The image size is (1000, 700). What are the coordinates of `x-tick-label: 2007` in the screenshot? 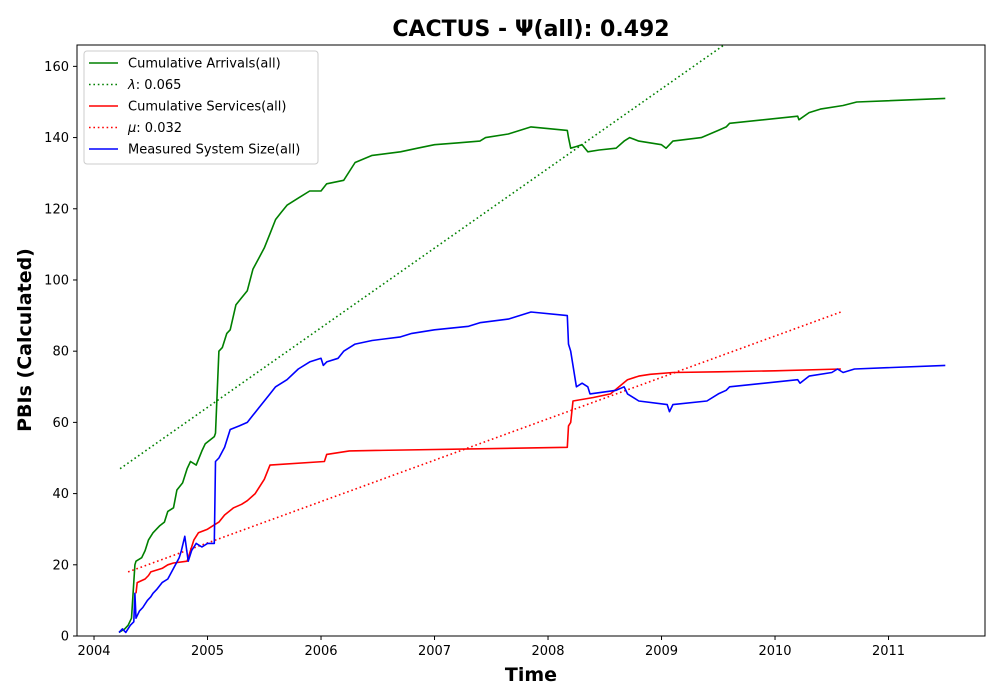 It's located at (434, 651).